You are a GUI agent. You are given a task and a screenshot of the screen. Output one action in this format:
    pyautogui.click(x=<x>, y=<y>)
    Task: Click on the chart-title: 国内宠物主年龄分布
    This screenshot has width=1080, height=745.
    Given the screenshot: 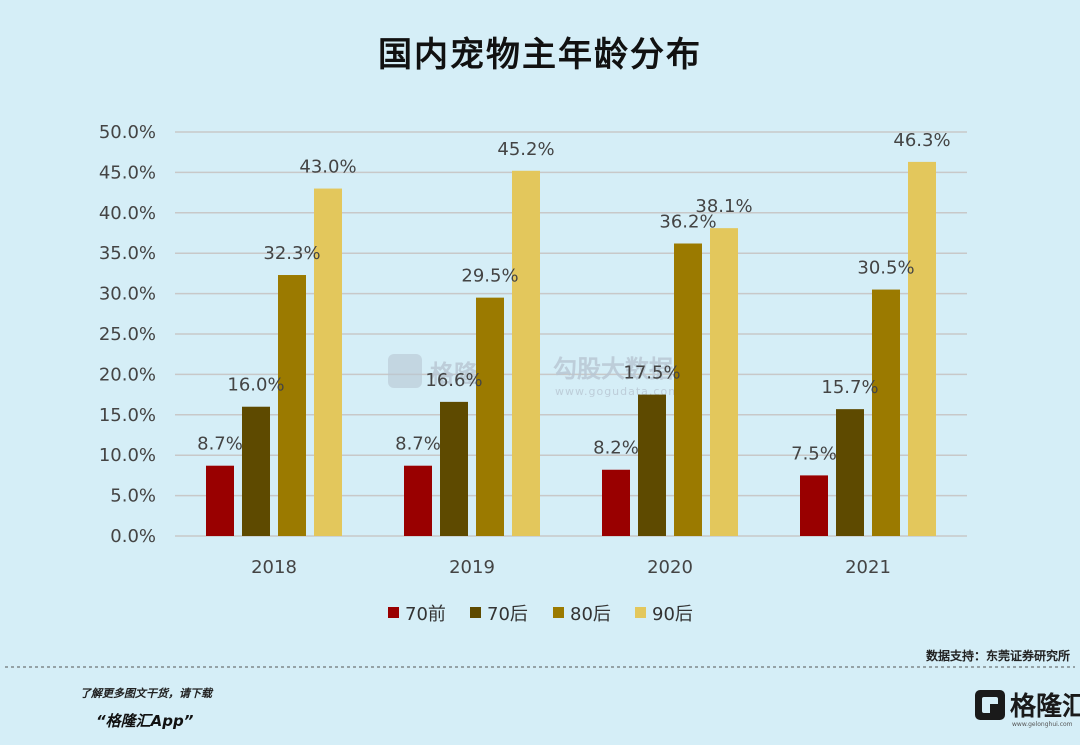 What is the action you would take?
    pyautogui.click(x=540, y=55)
    